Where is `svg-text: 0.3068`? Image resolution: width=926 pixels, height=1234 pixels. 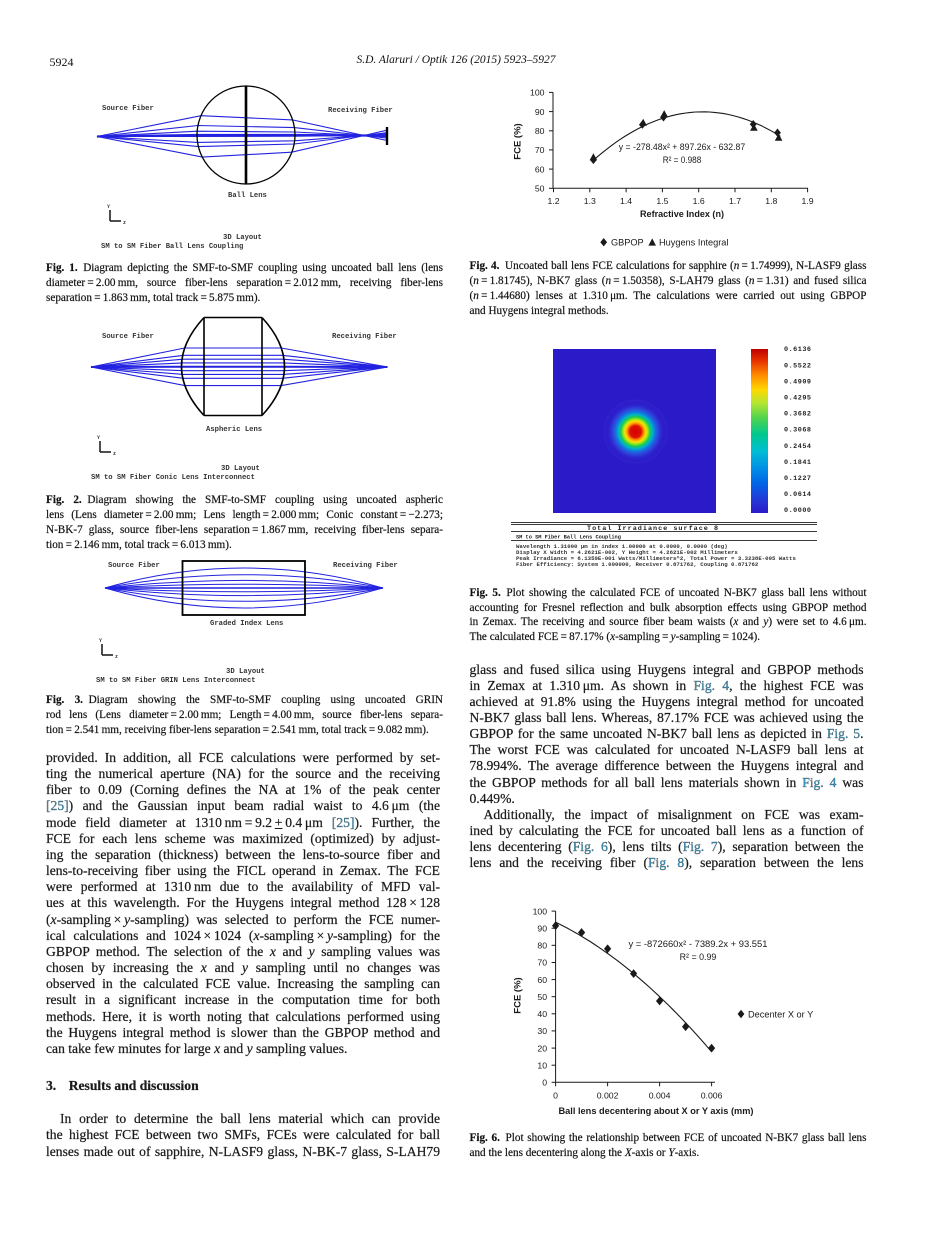 svg-text: 0.3068 is located at coordinates (797, 431).